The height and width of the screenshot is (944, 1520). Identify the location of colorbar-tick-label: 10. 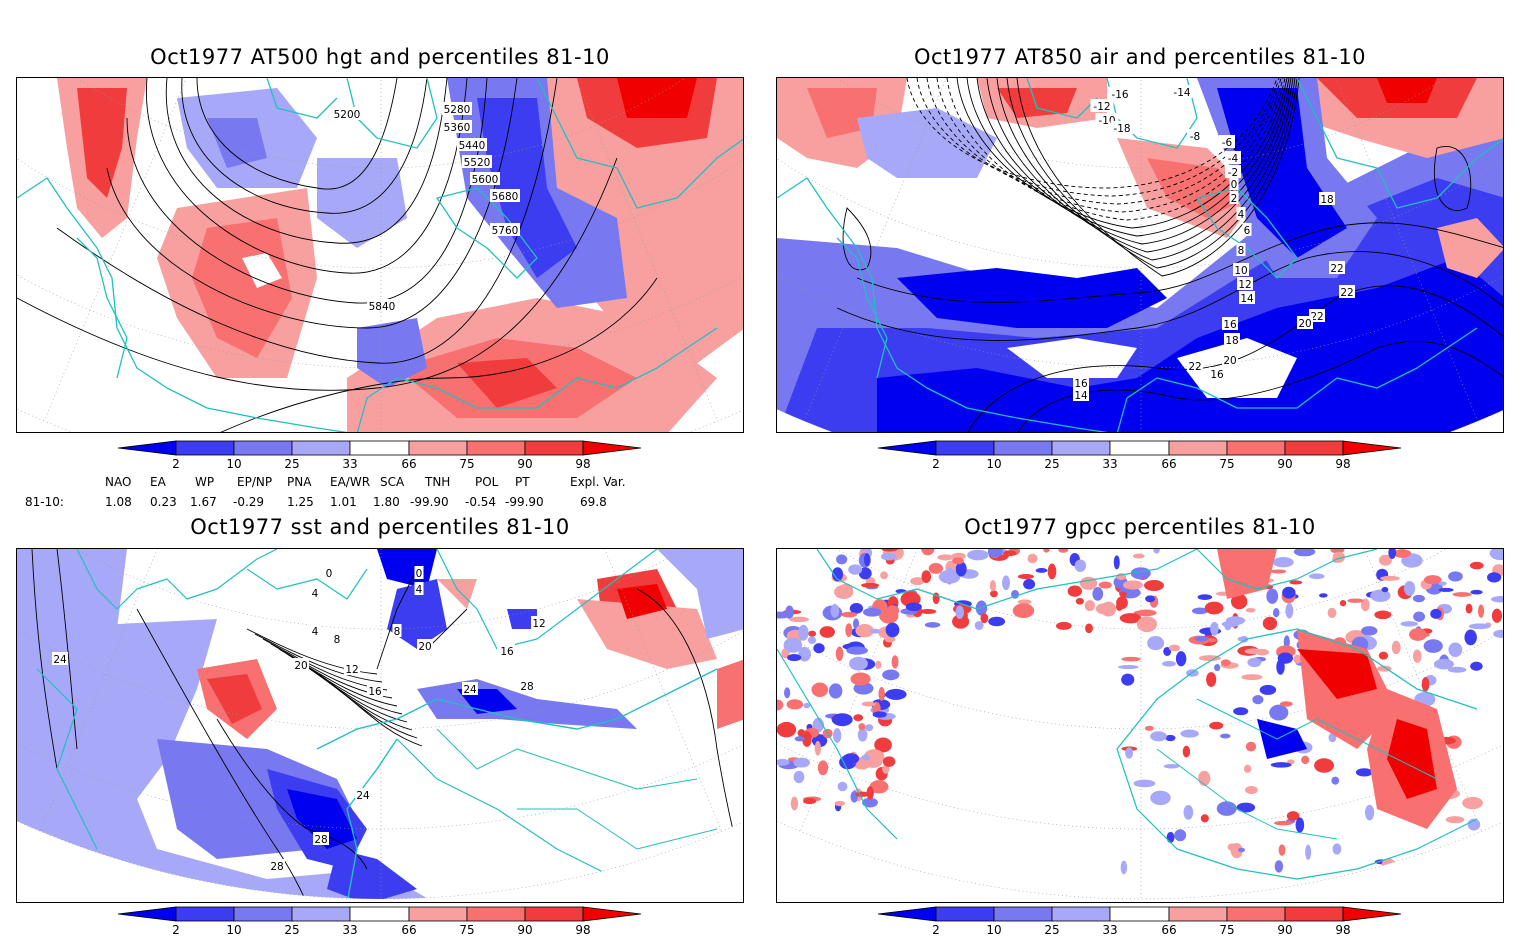
(233, 464).